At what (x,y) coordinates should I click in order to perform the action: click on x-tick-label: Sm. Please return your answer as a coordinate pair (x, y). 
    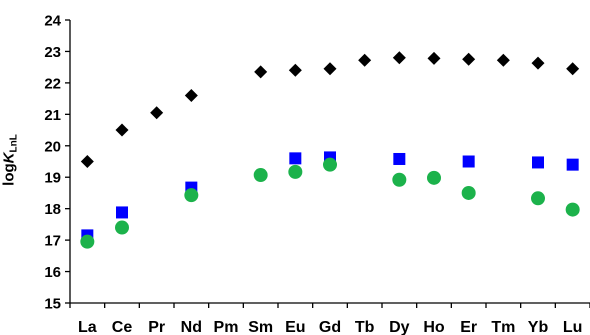
    Looking at the image, I should click on (260, 327).